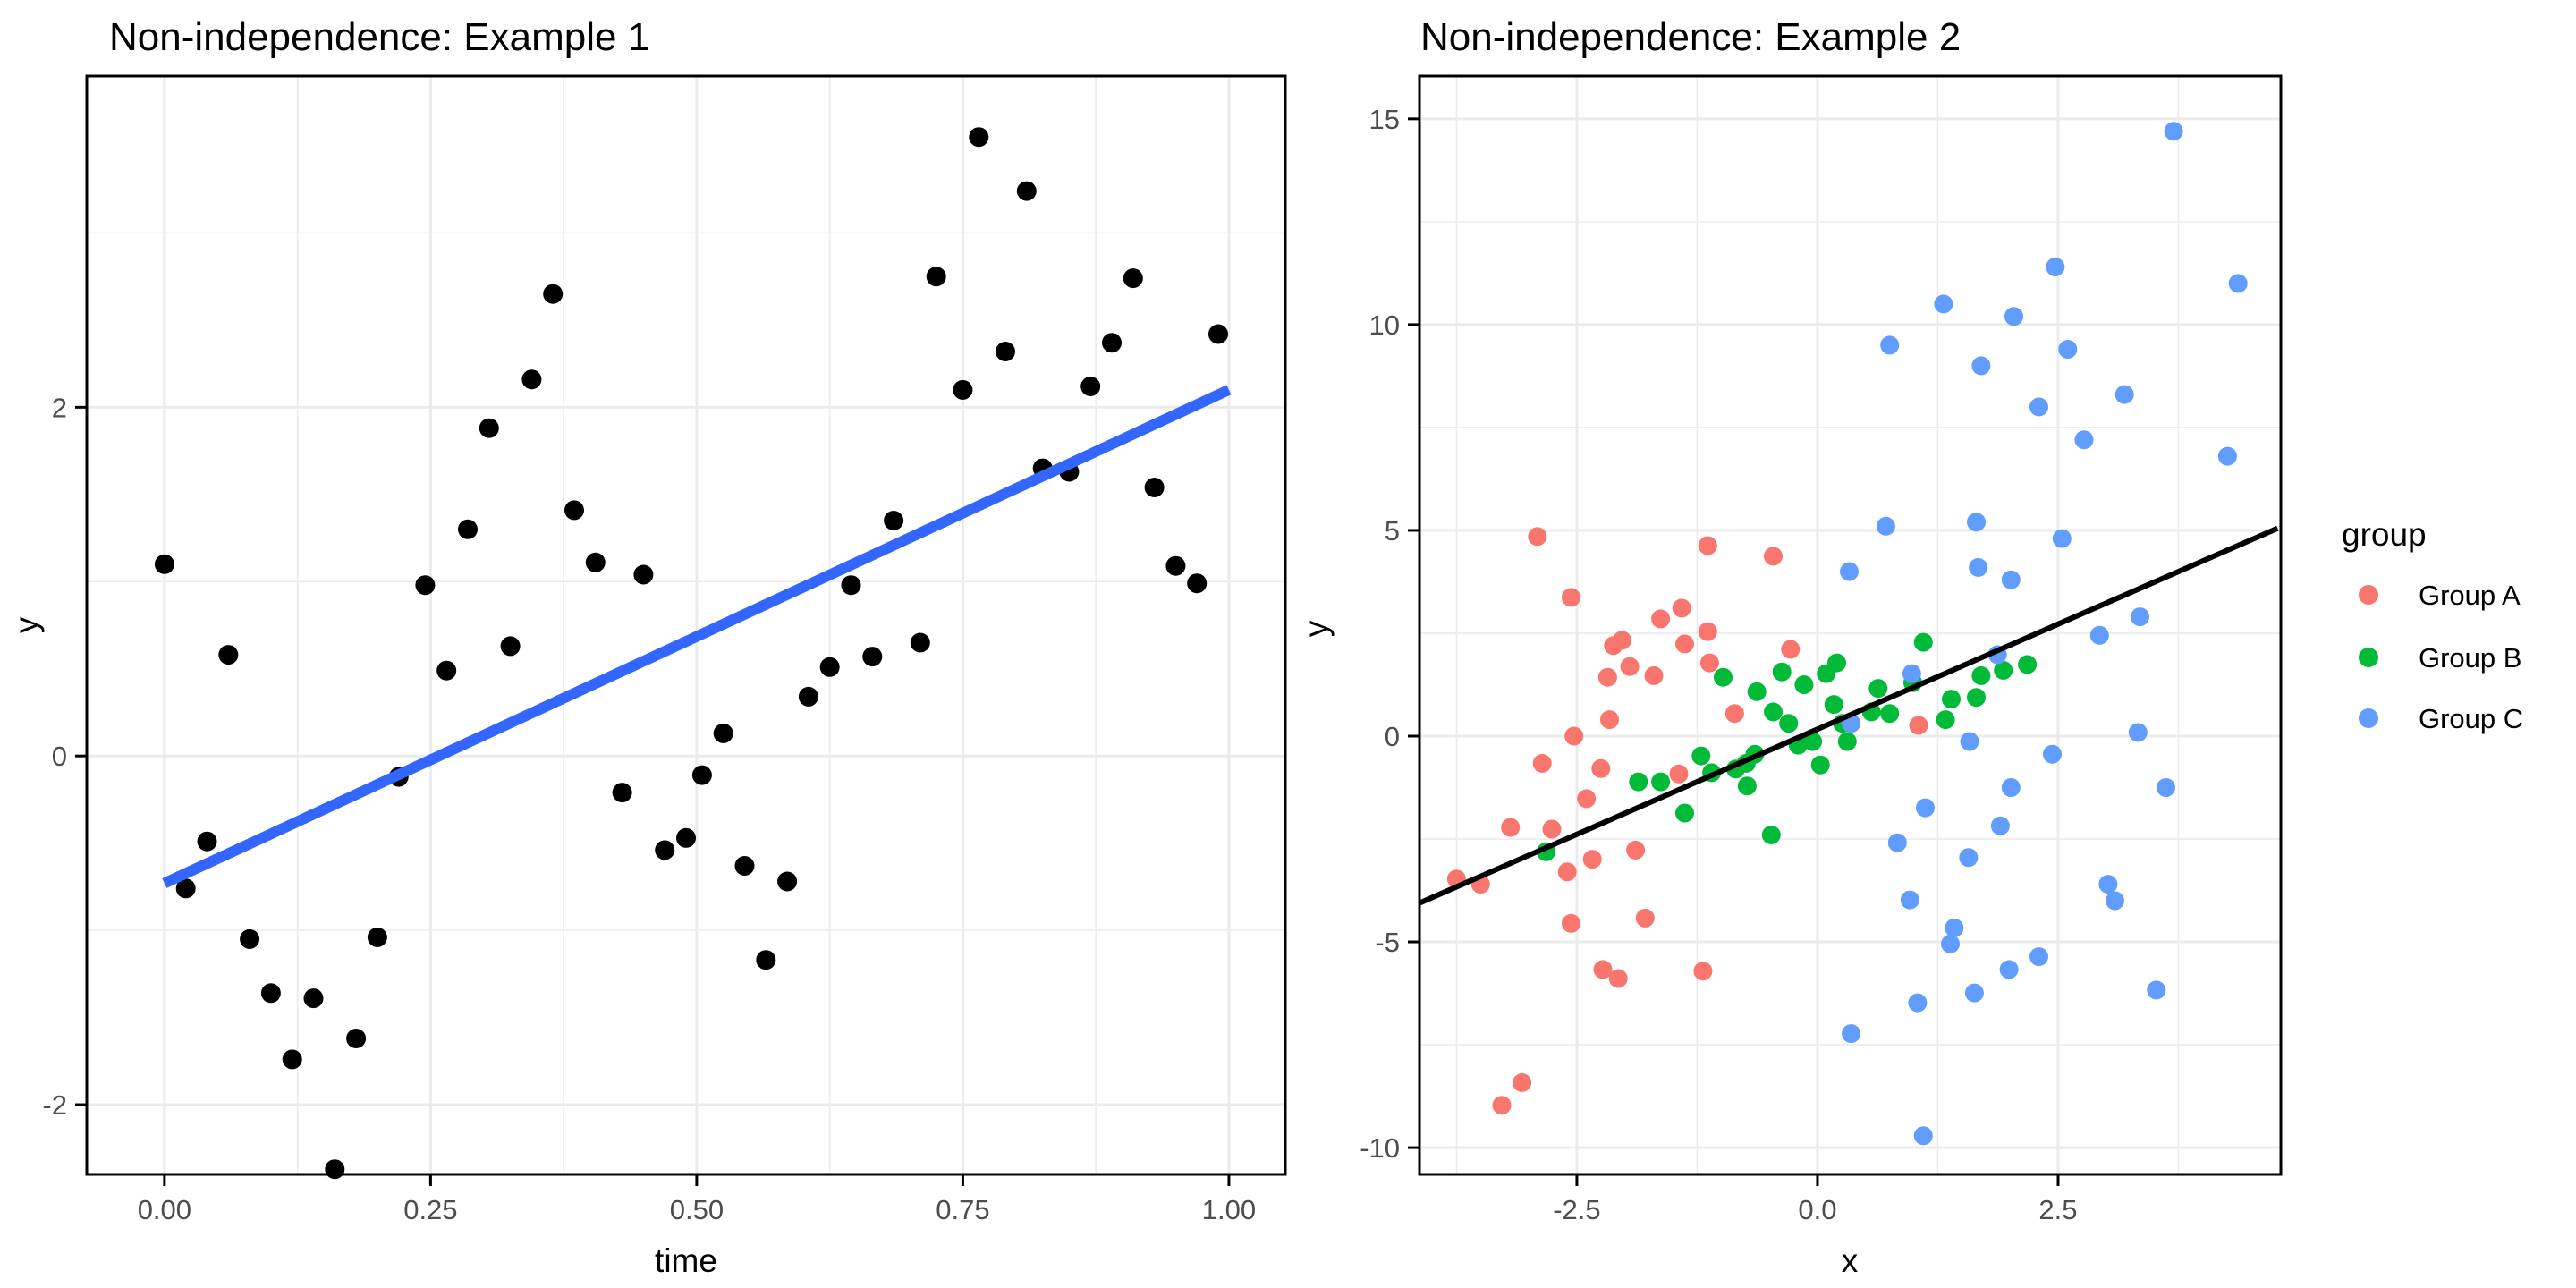  I want to click on legend-title: group, so click(2384, 534).